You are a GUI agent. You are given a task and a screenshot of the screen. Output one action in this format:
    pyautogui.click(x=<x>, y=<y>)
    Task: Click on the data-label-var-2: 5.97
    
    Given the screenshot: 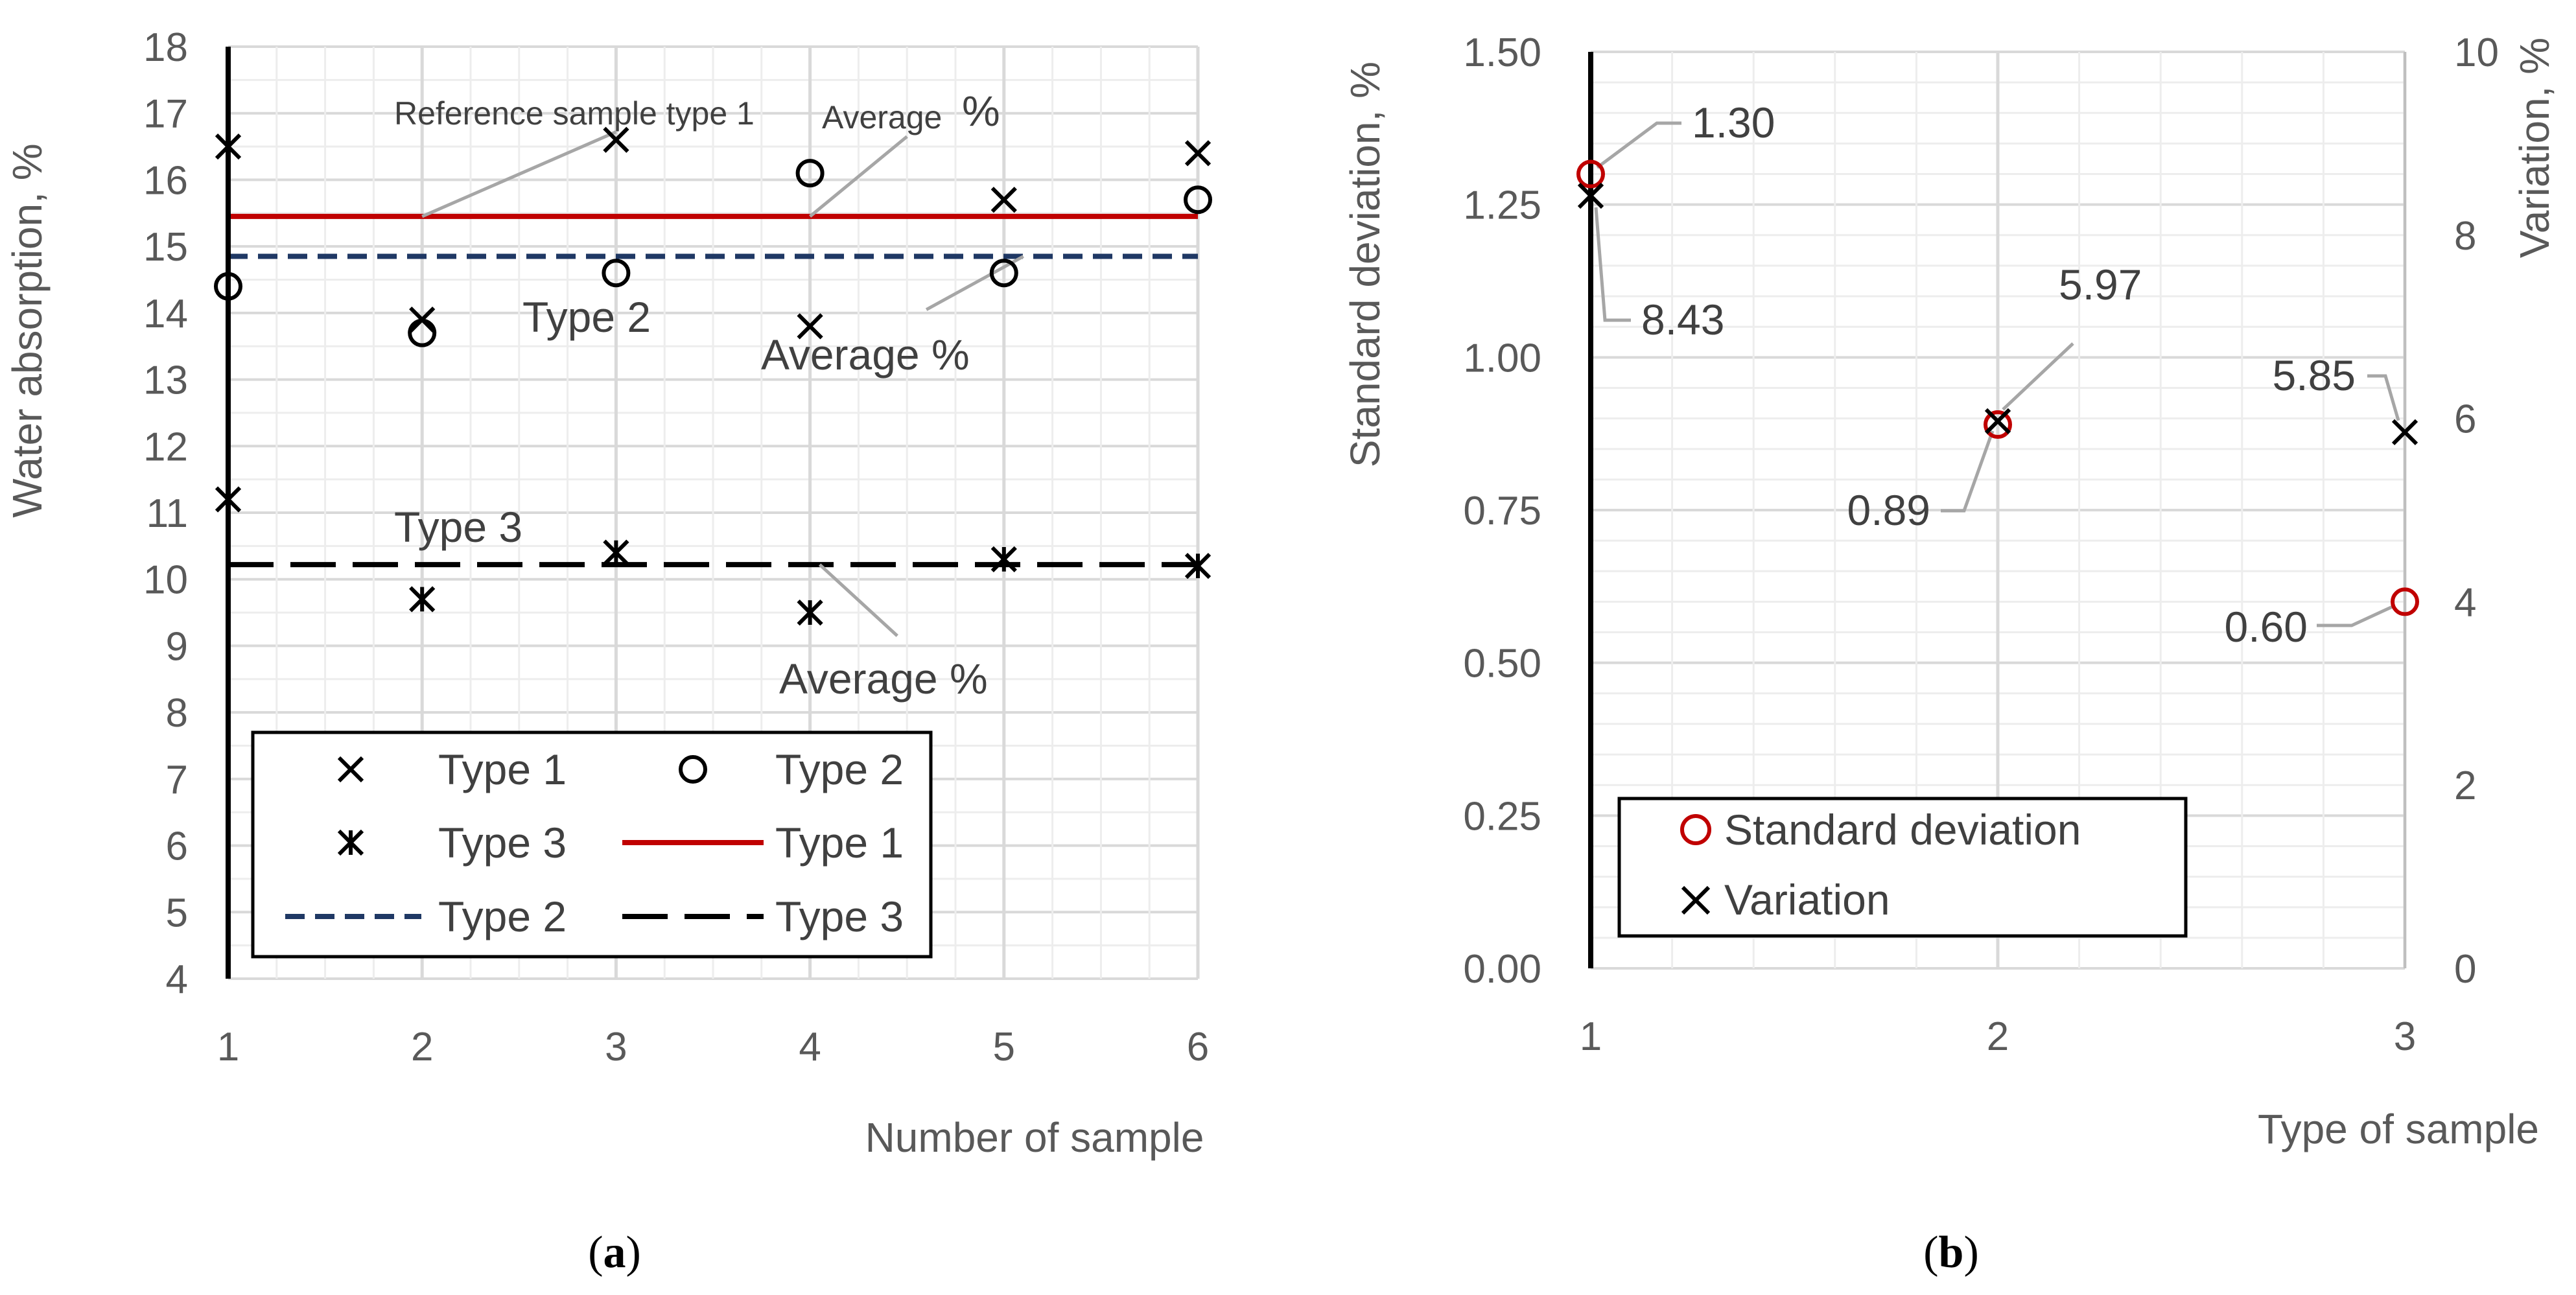 What is the action you would take?
    pyautogui.click(x=2100, y=285)
    